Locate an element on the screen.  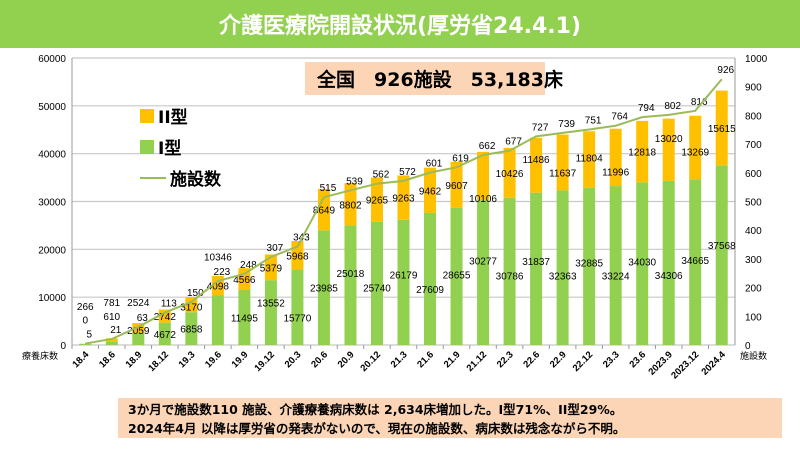
data-label-type2: 2742 is located at coordinates (165, 317).